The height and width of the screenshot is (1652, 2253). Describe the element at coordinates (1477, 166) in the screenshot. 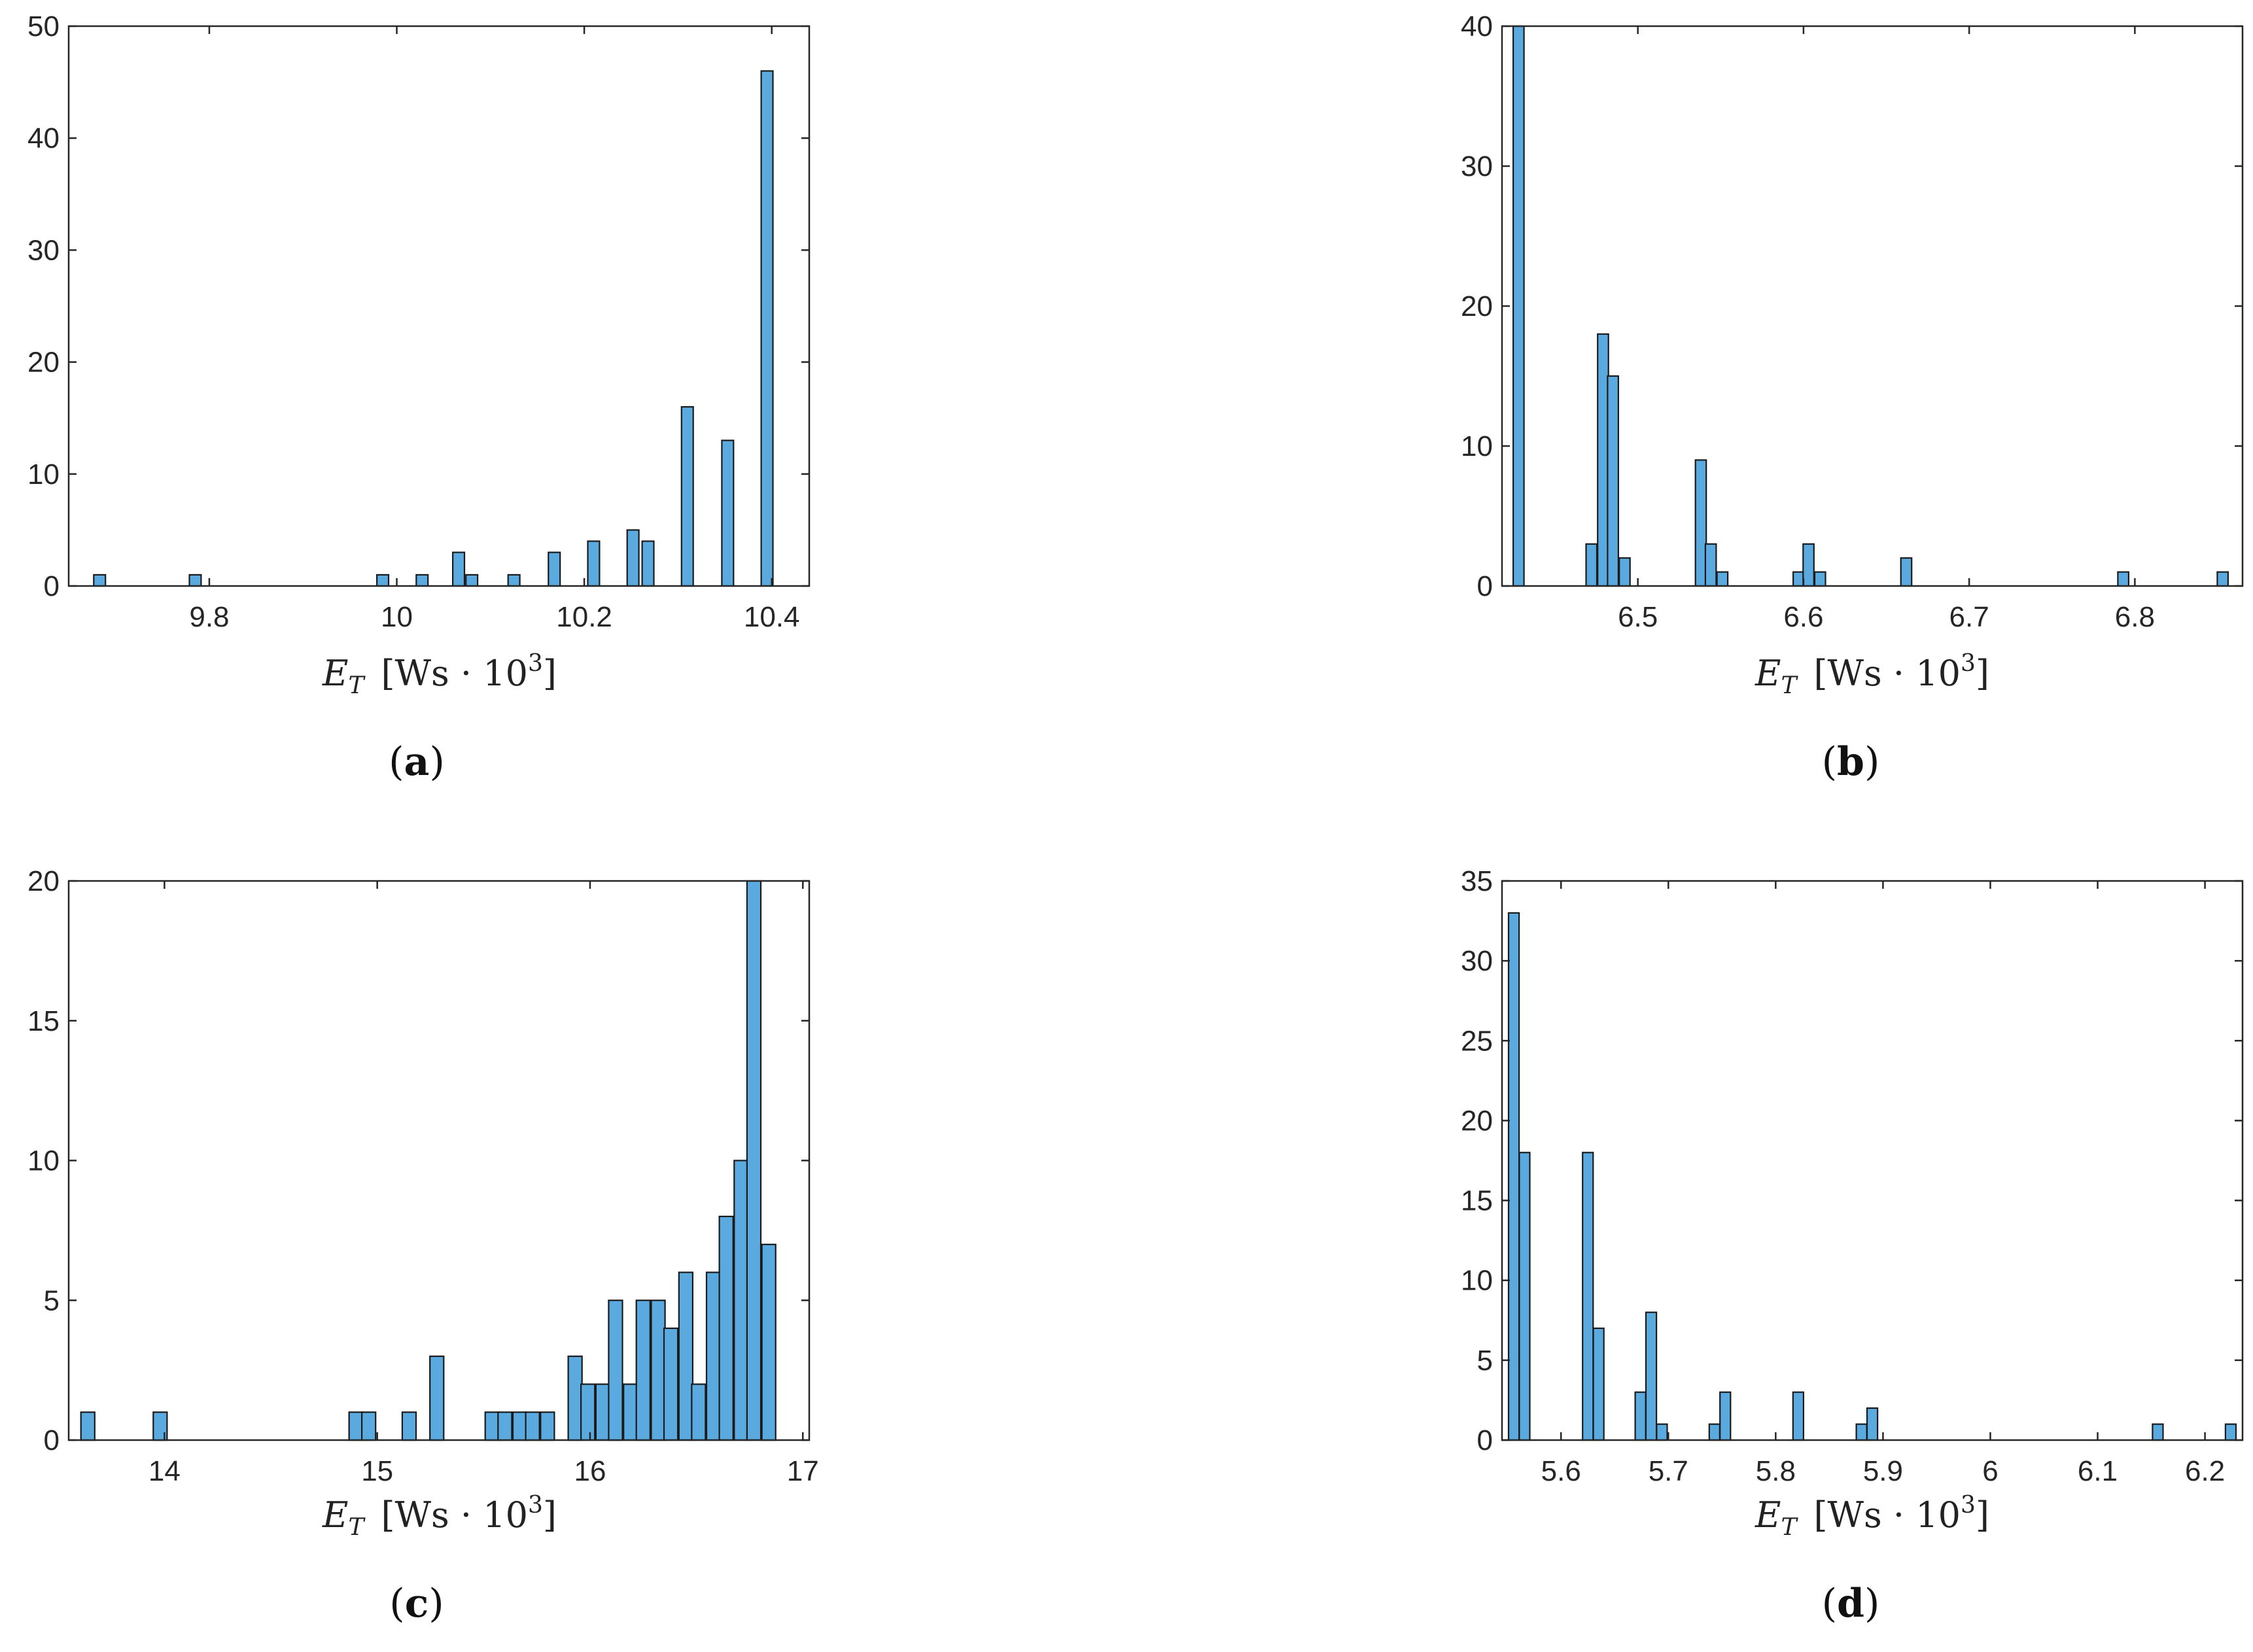

I see `panel-b-ytick-label: 30` at that location.